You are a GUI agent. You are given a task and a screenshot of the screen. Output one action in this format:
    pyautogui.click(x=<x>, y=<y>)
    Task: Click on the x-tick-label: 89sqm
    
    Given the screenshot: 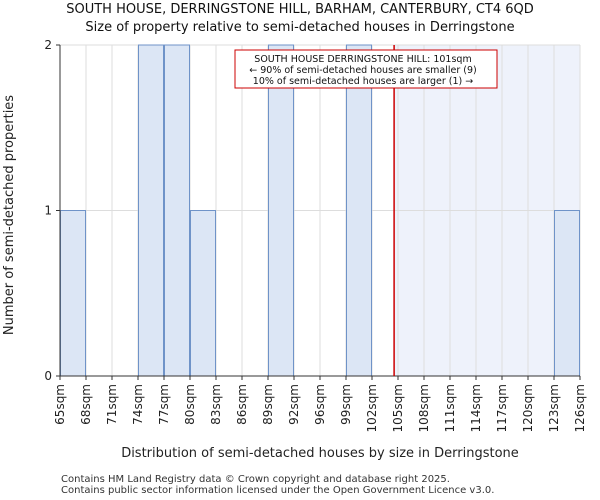 What is the action you would take?
    pyautogui.click(x=268, y=404)
    